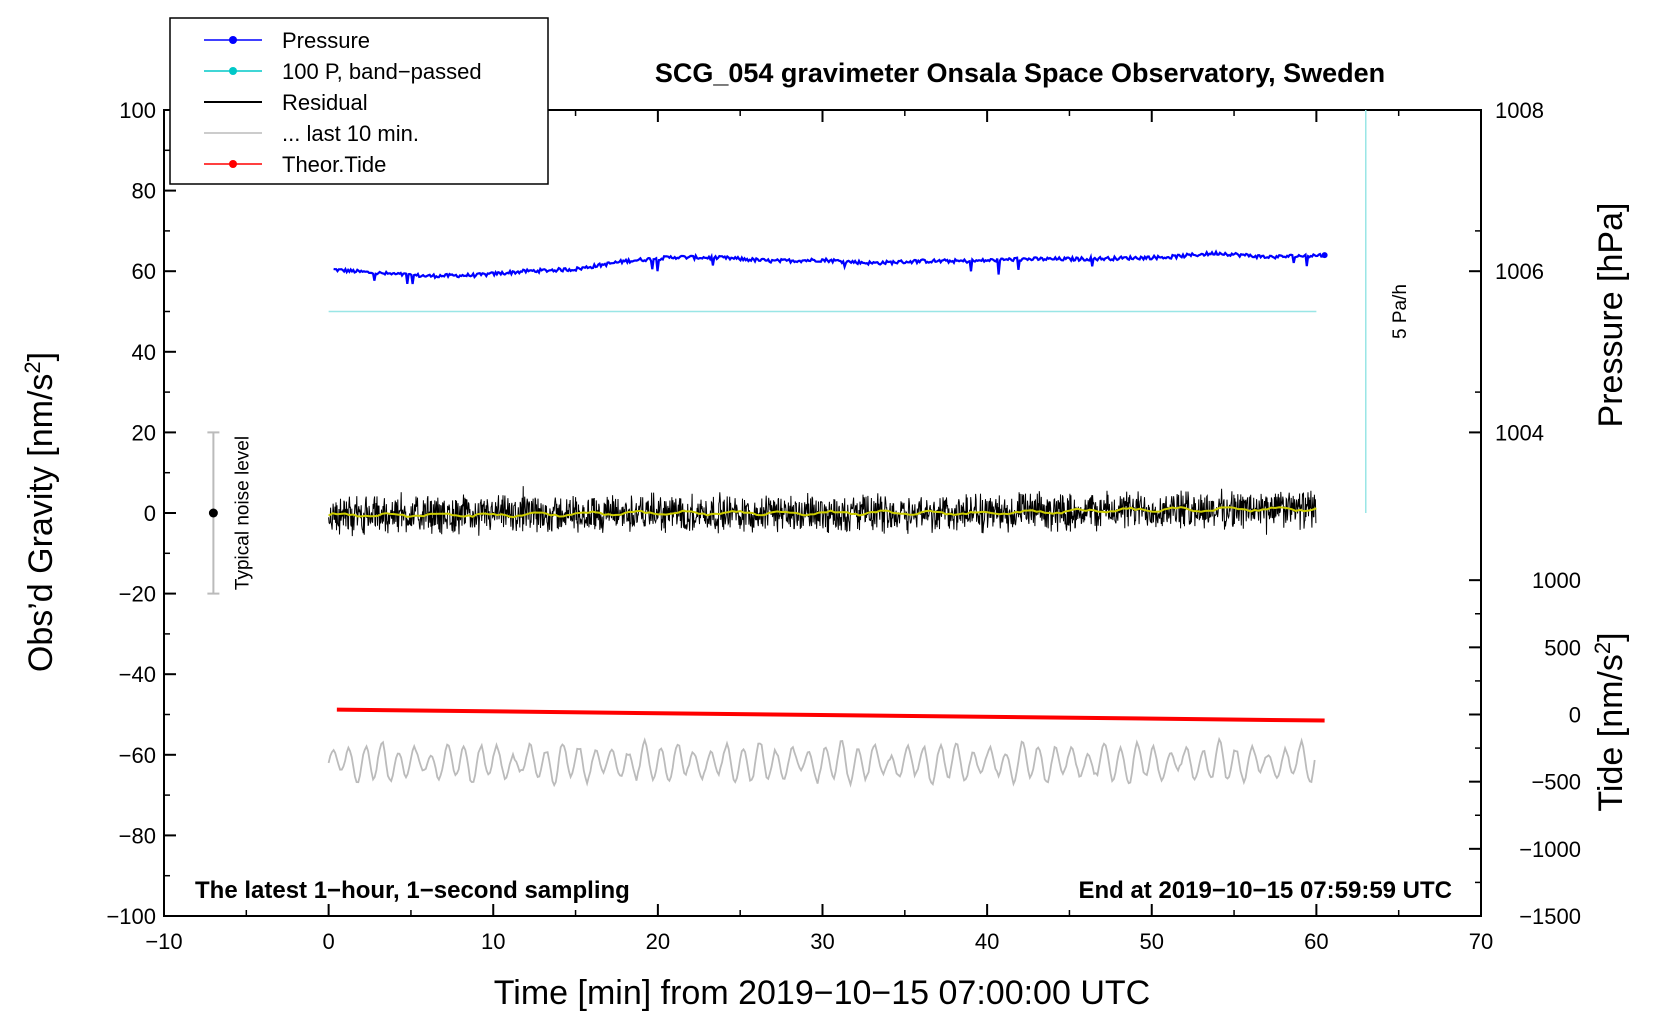  Describe the element at coordinates (1324, 255) in the screenshot. I see `series-pressure-end-marker` at that location.